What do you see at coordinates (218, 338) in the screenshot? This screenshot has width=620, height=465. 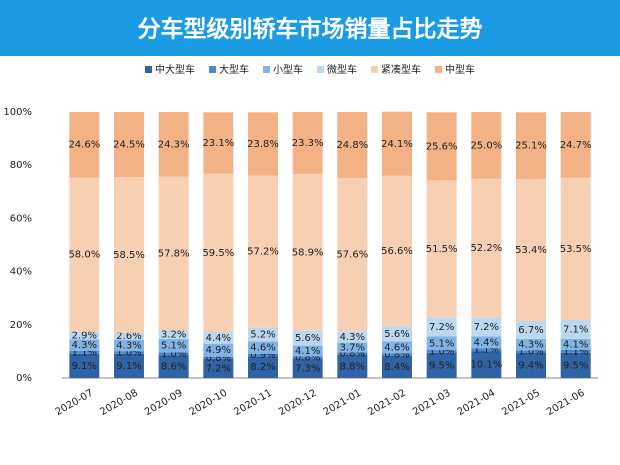 I see `data-label: 4.4%` at bounding box center [218, 338].